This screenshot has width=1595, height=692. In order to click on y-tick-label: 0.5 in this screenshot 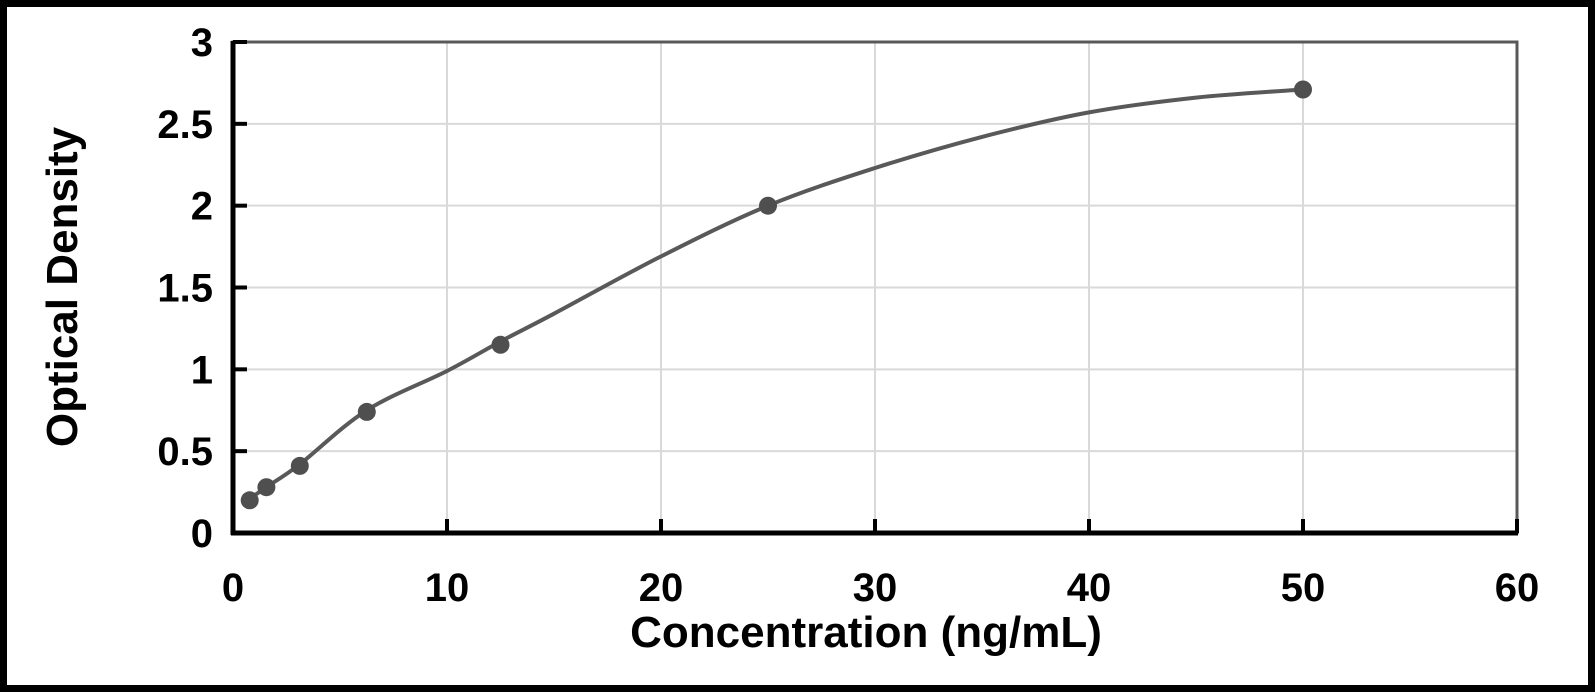, I will do `click(185, 452)`.